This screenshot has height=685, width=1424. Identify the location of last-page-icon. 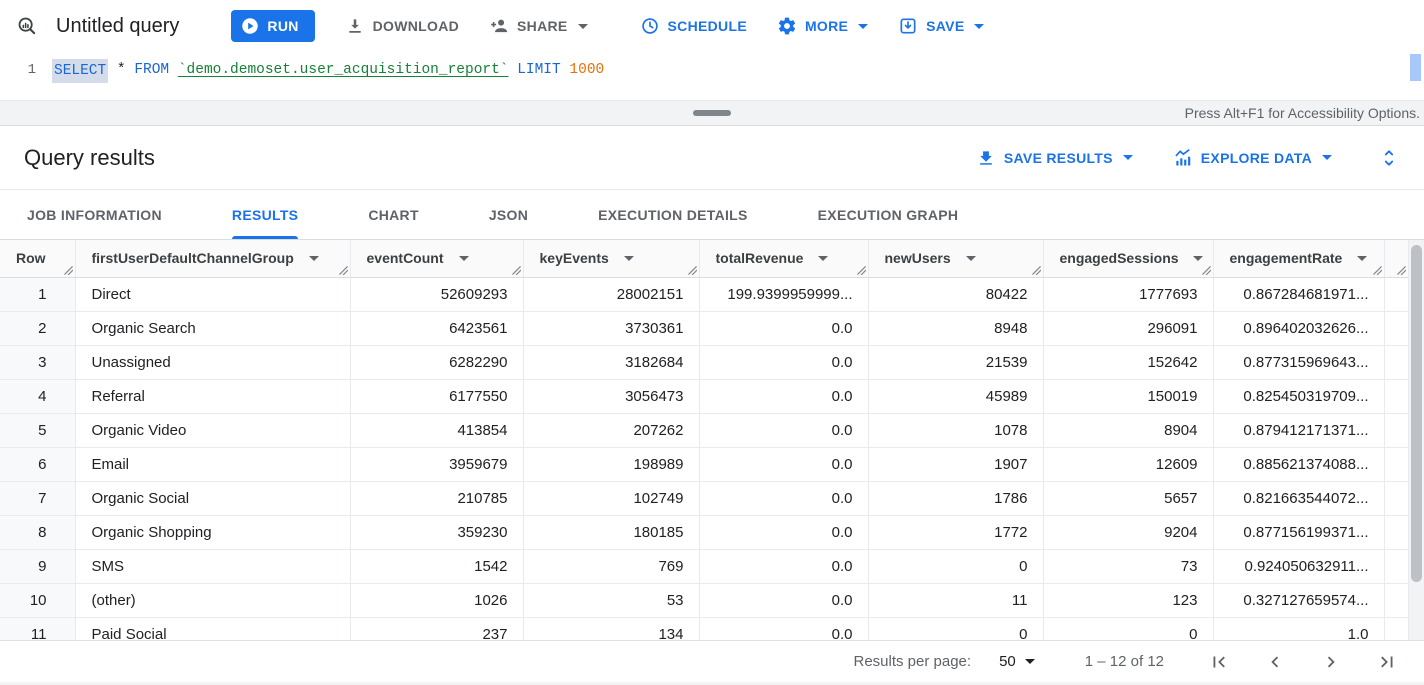
(1387, 662).